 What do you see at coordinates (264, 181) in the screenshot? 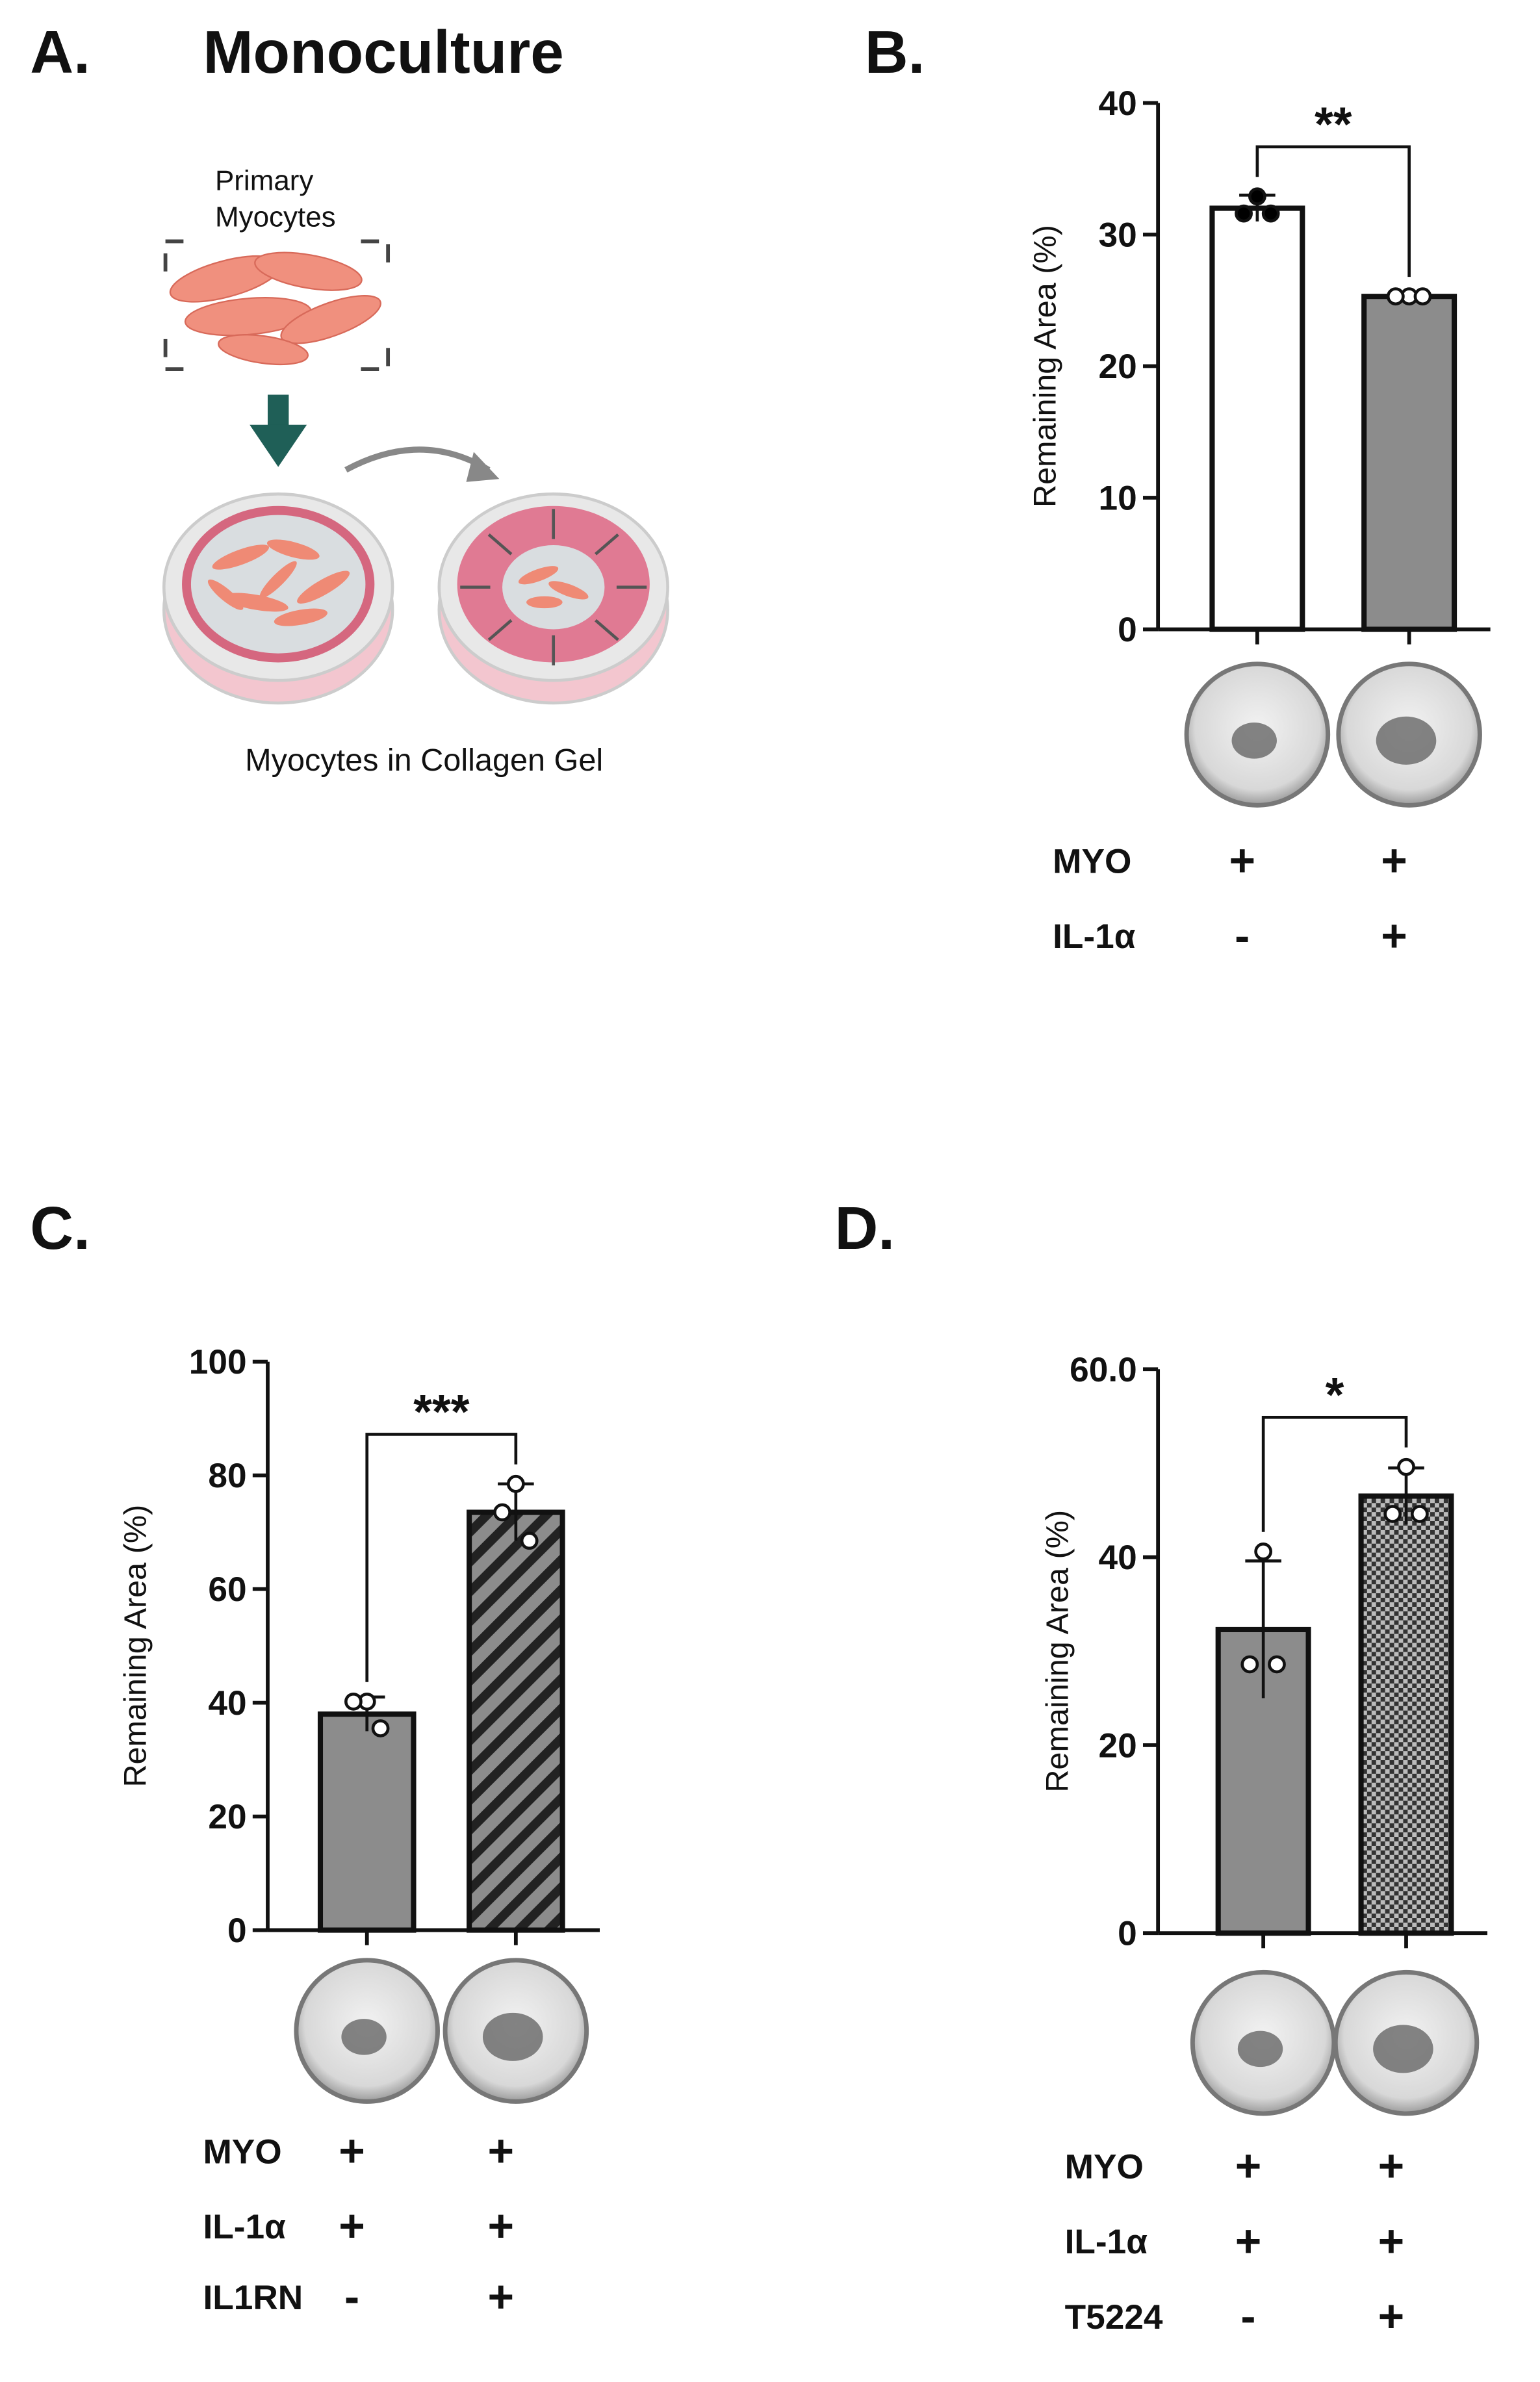
I see `cell-label: Primary` at bounding box center [264, 181].